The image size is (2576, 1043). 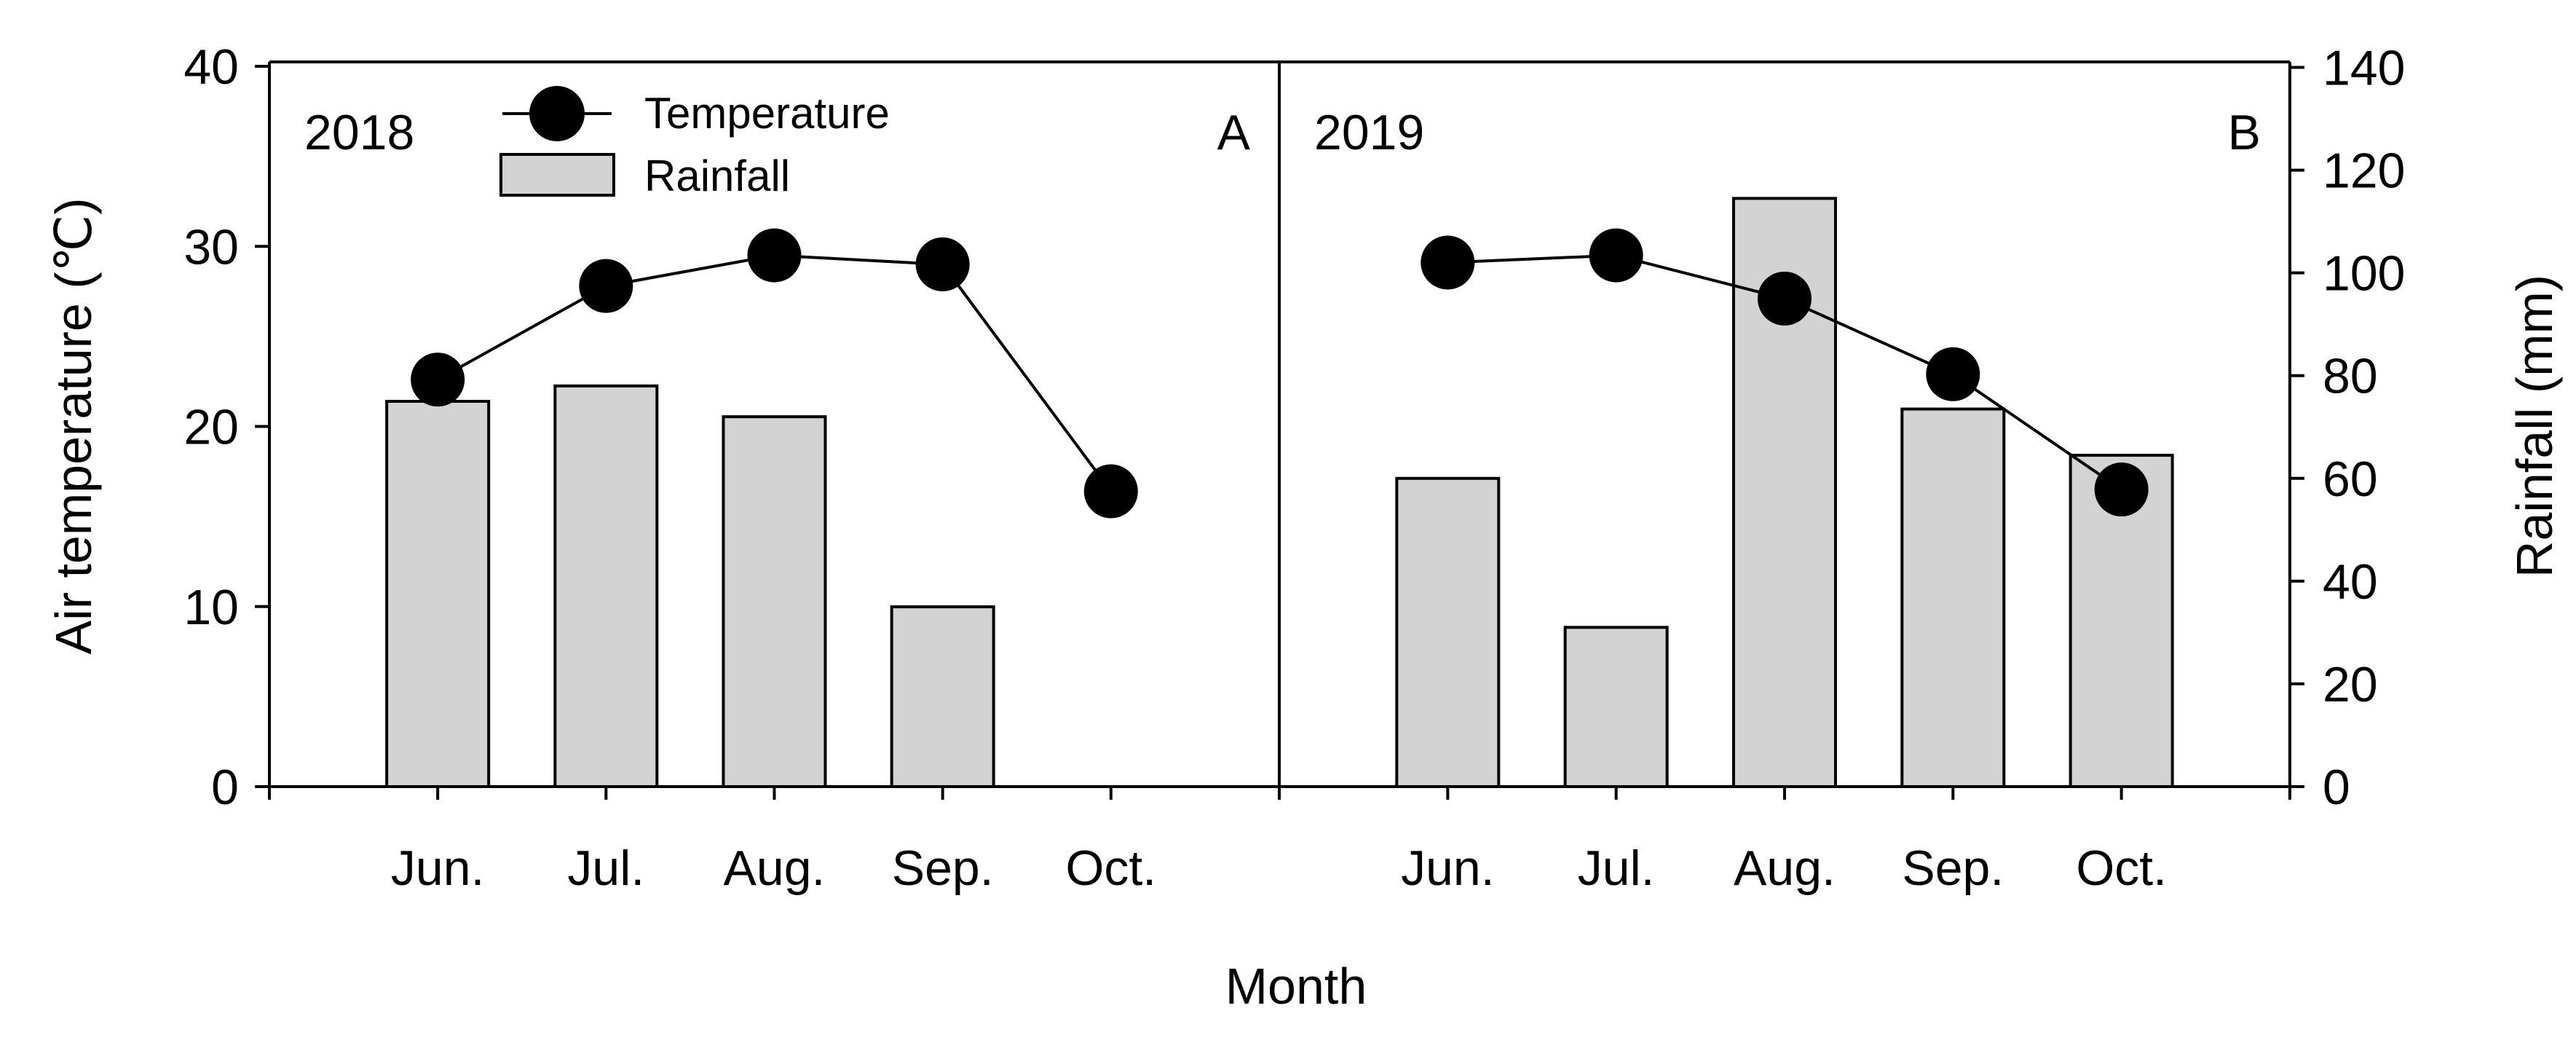 I want to click on panel-a-x-tick-label: Oct., so click(x=1110, y=869).